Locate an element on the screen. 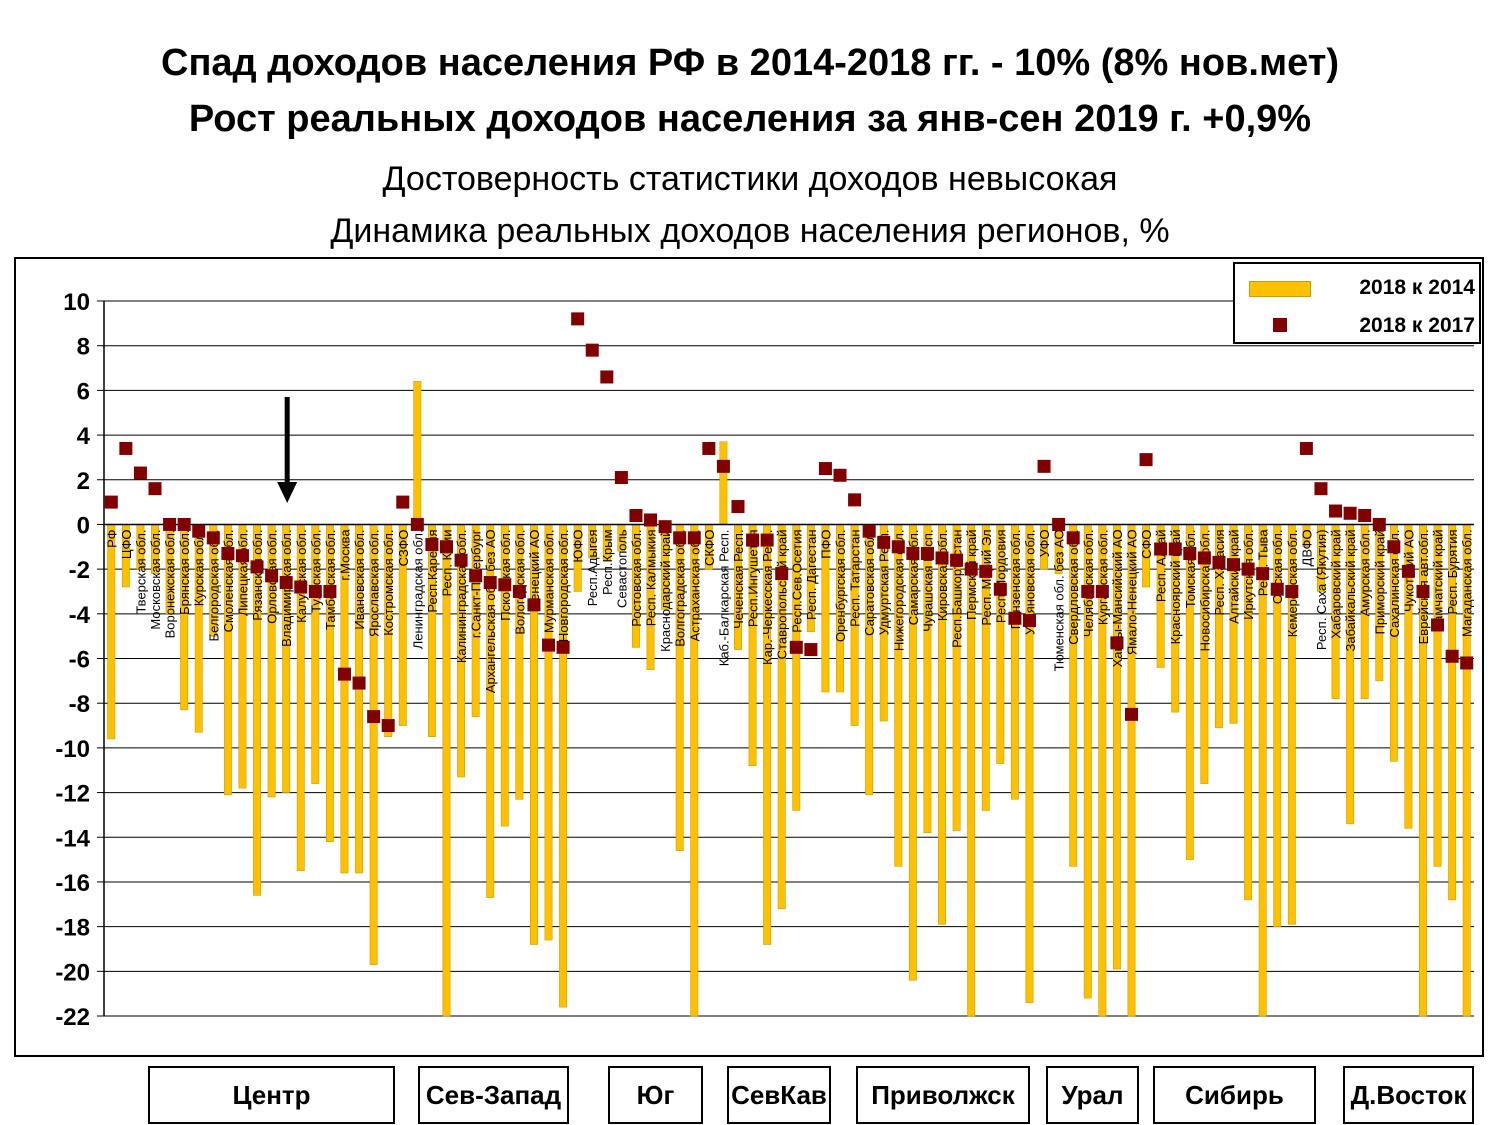 The height and width of the screenshot is (1125, 1500). x-category-label: Респ. Калмыкия is located at coordinates (651, 577).